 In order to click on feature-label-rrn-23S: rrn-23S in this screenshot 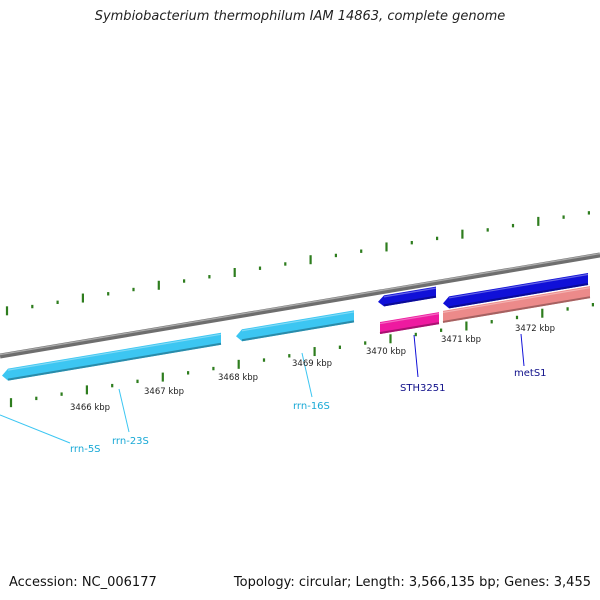, I will do `click(130, 441)`.